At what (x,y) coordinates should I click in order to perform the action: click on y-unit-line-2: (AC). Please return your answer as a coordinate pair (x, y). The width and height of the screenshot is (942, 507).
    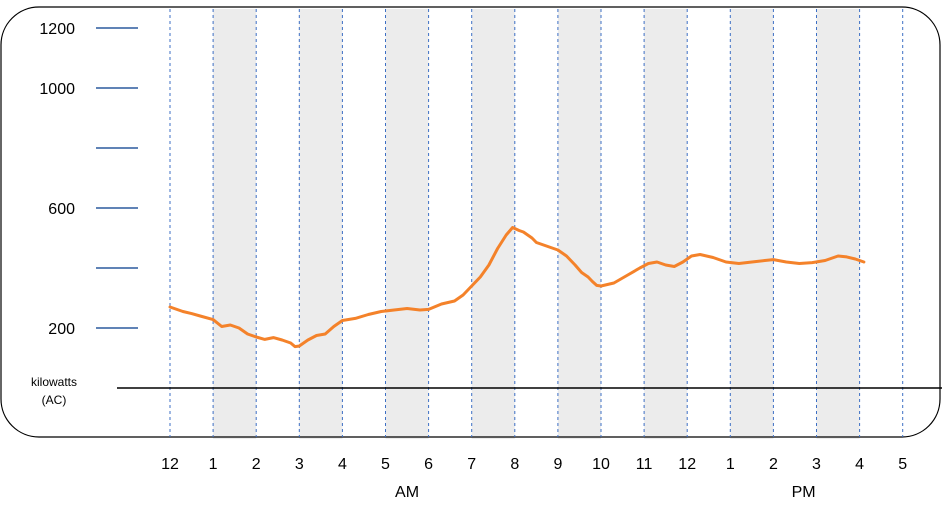
    Looking at the image, I should click on (54, 400).